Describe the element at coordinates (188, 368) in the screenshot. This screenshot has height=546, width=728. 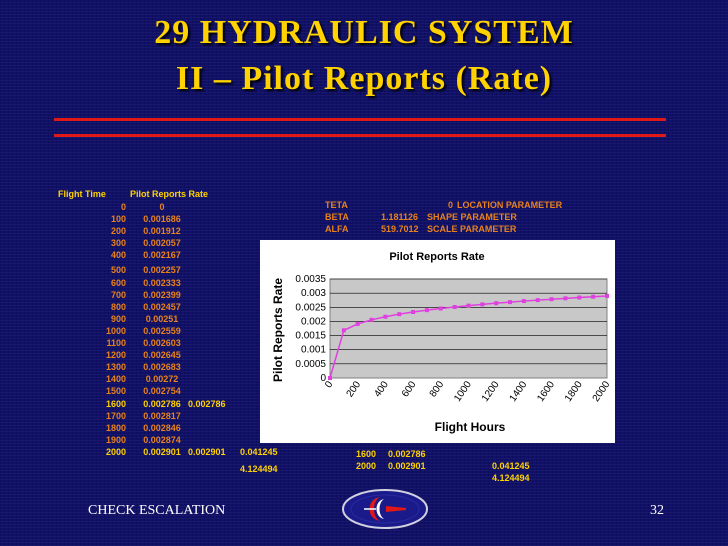
I see `table-row: 1300 0.002683` at that location.